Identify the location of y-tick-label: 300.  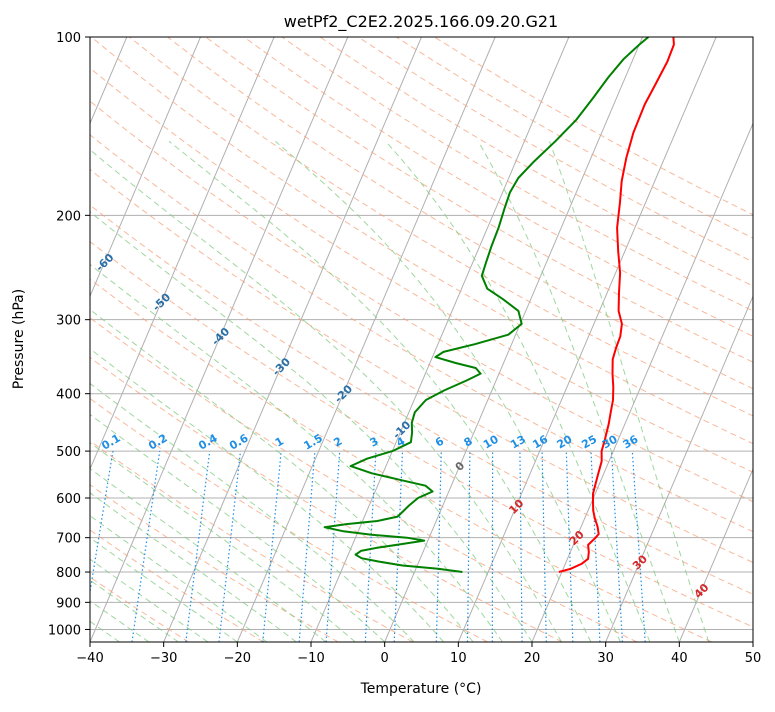
(68, 321).